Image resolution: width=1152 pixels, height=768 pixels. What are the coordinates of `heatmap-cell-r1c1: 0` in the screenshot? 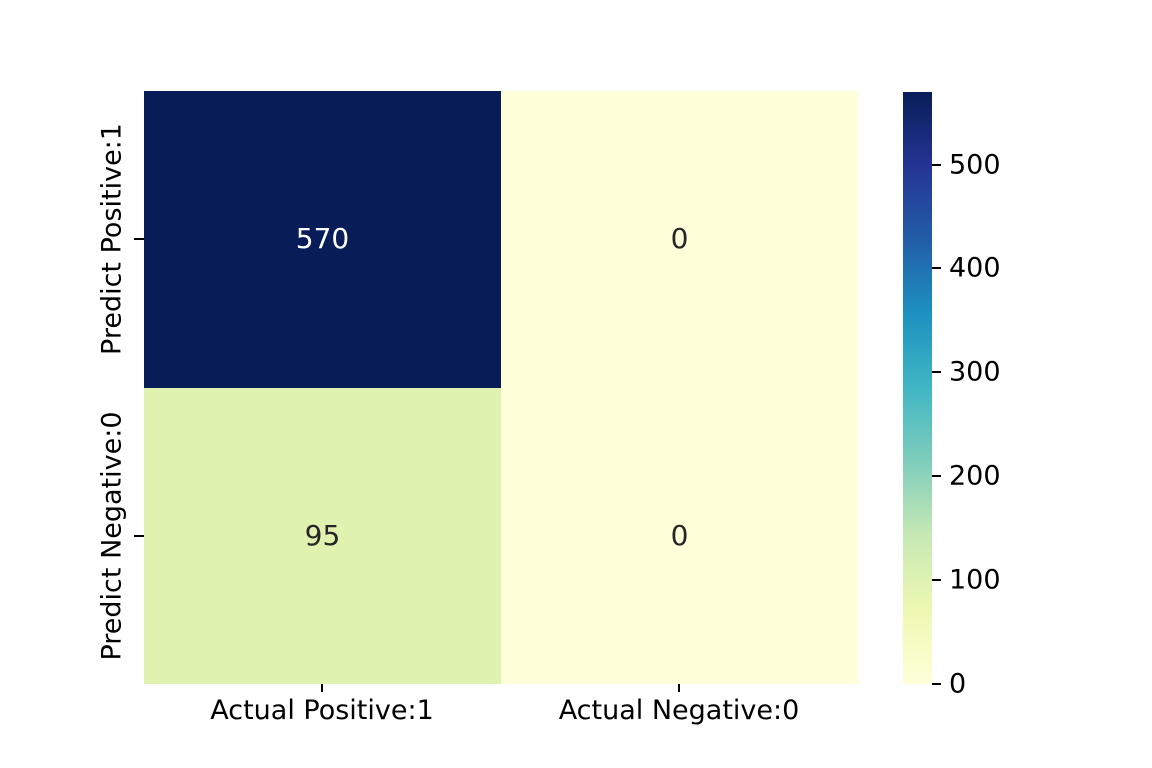 It's located at (679, 535).